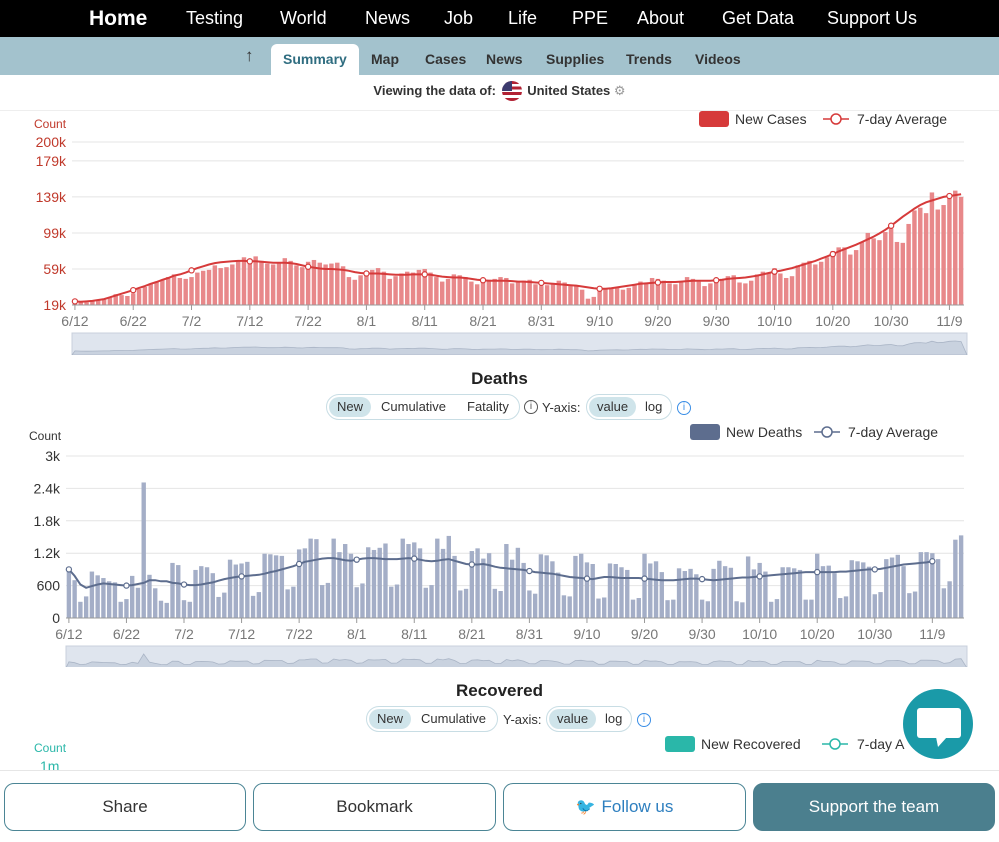  Describe the element at coordinates (624, 807) in the screenshot. I see `follow-button: 🐦 Follow us` at that location.